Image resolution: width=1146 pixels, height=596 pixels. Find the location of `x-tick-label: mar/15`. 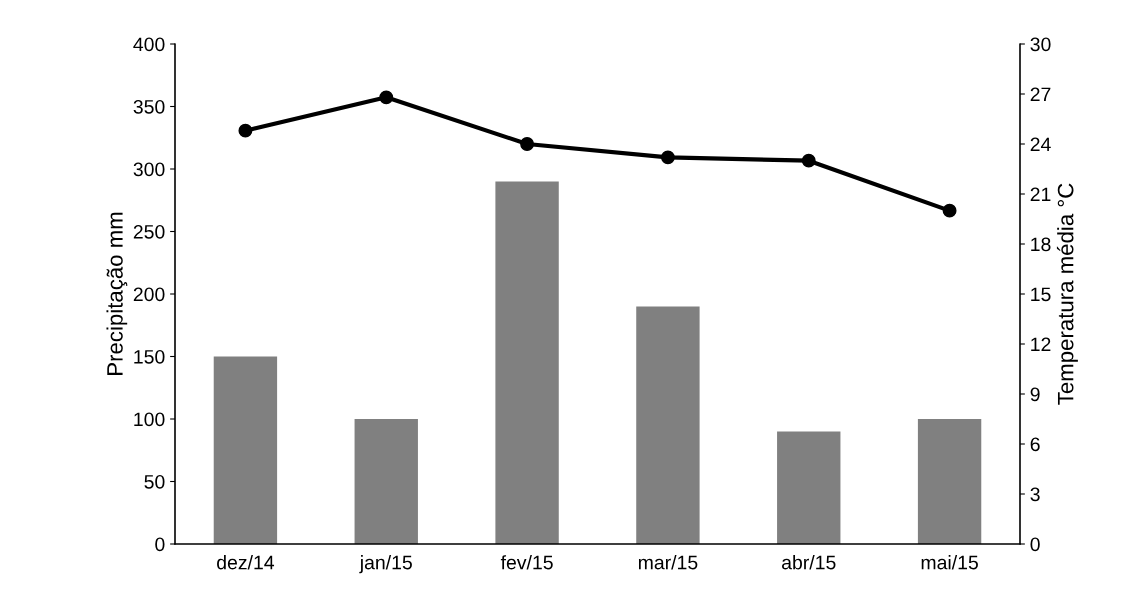

x-tick-label: mar/15 is located at coordinates (668, 562).